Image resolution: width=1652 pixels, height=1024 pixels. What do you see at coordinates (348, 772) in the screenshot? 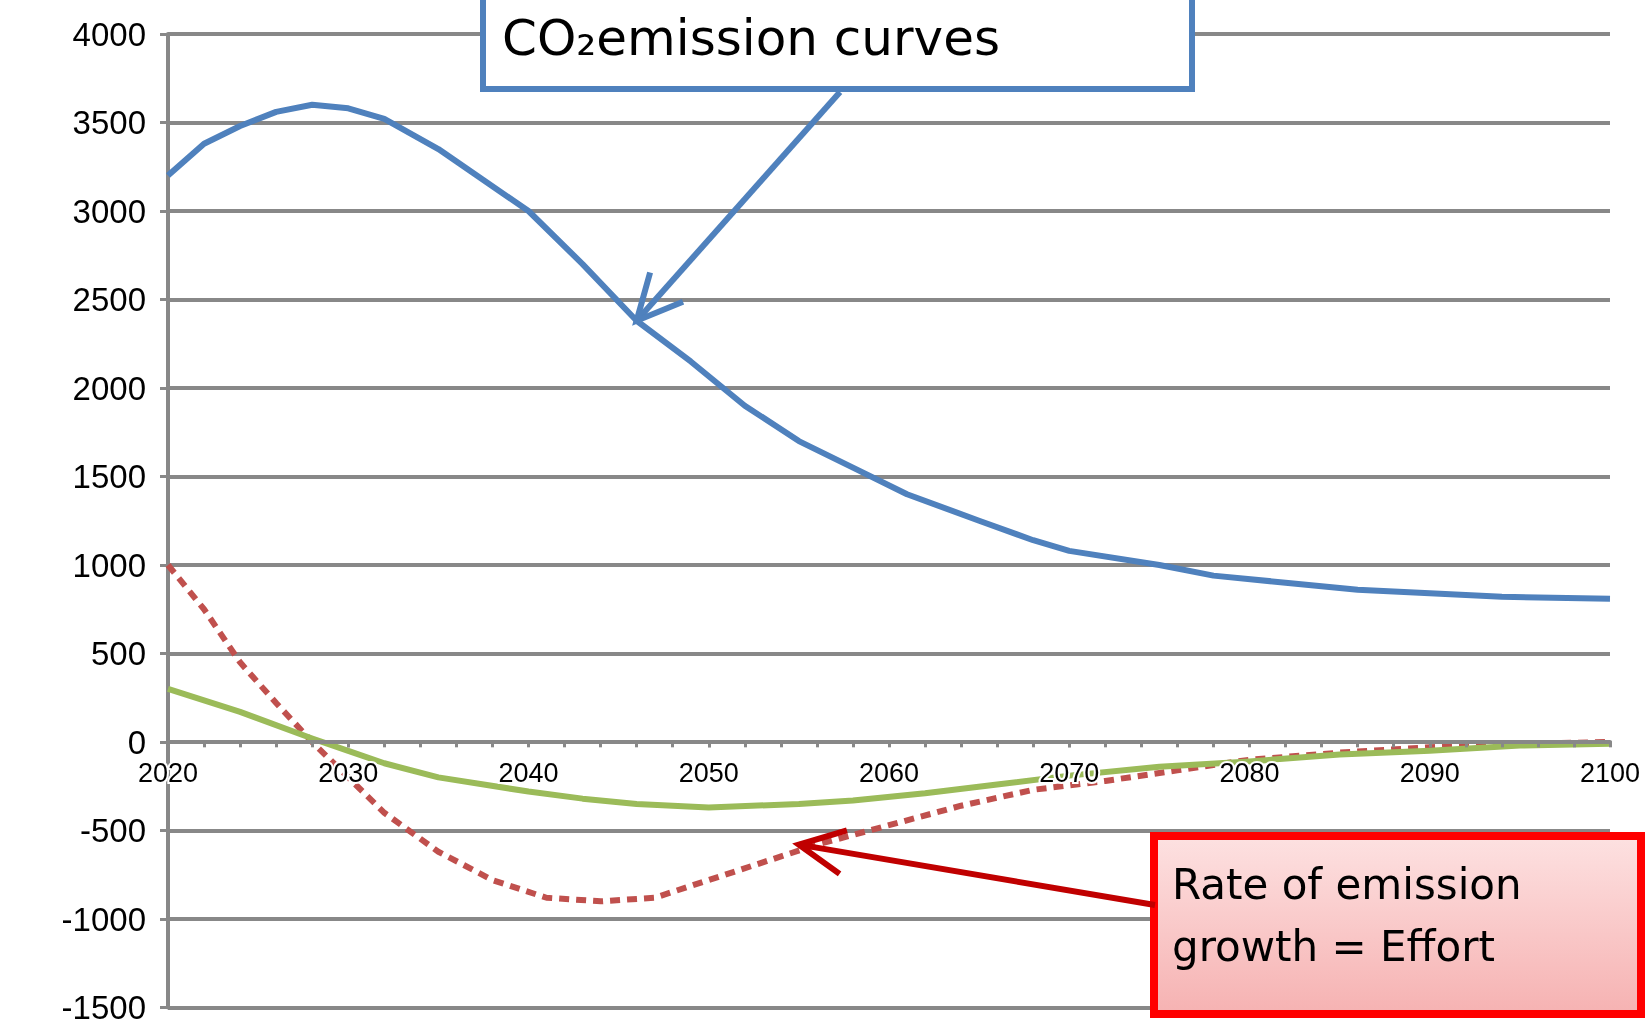
I see `x-tick-label: 2030` at bounding box center [348, 772].